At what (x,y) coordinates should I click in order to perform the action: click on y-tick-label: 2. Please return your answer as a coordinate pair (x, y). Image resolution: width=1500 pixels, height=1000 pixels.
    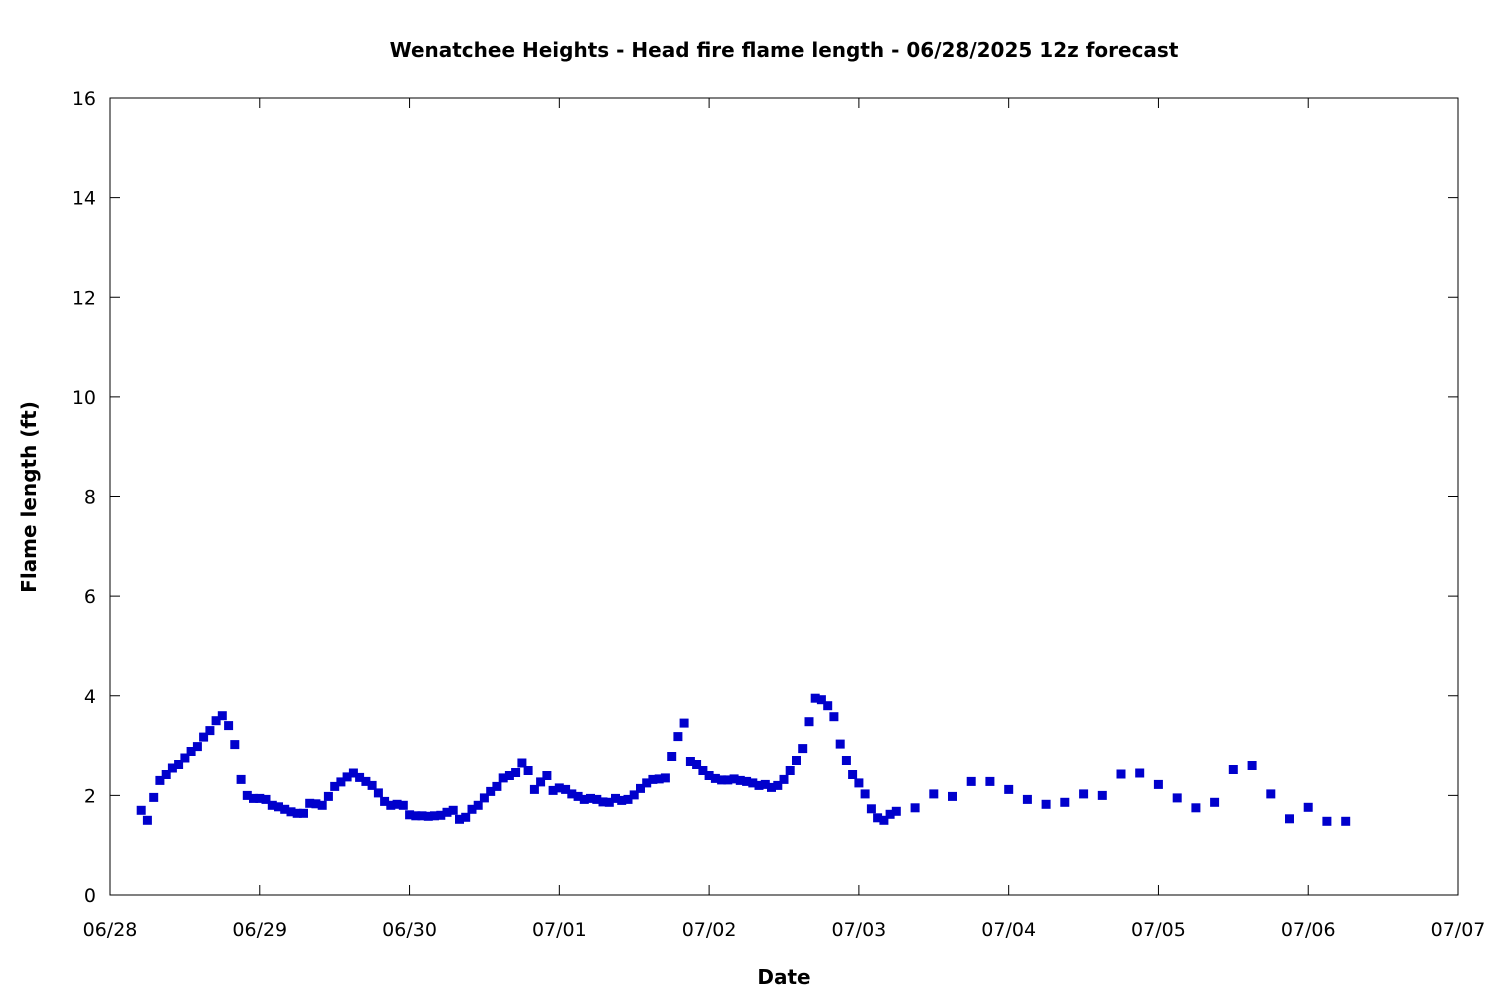
    Looking at the image, I should click on (90, 796).